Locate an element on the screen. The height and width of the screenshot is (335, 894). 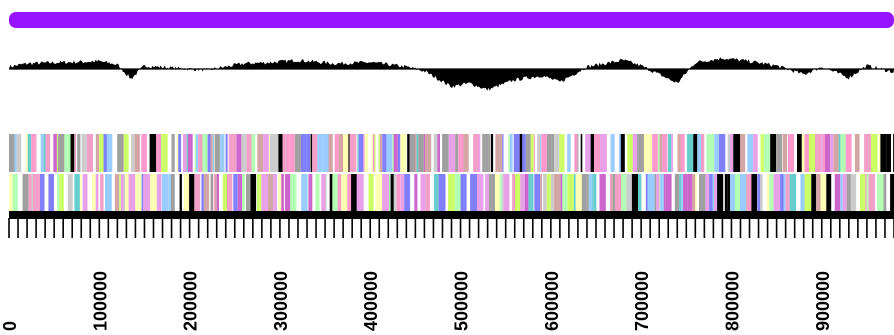
tick-label: 900000 is located at coordinates (823, 301).